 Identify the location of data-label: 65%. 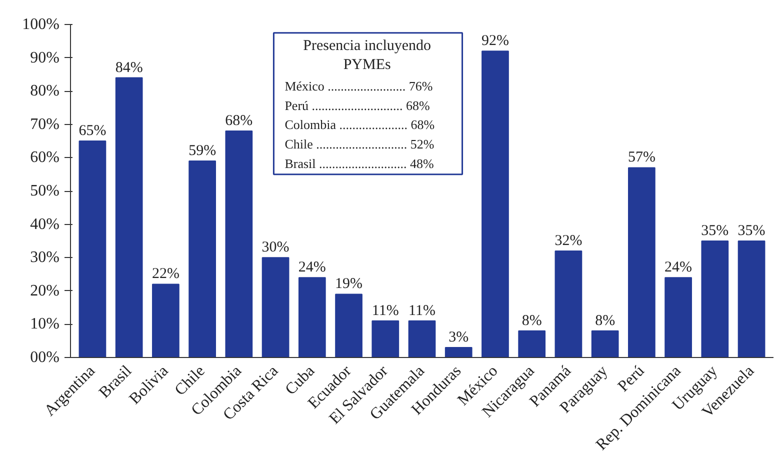
(92, 131).